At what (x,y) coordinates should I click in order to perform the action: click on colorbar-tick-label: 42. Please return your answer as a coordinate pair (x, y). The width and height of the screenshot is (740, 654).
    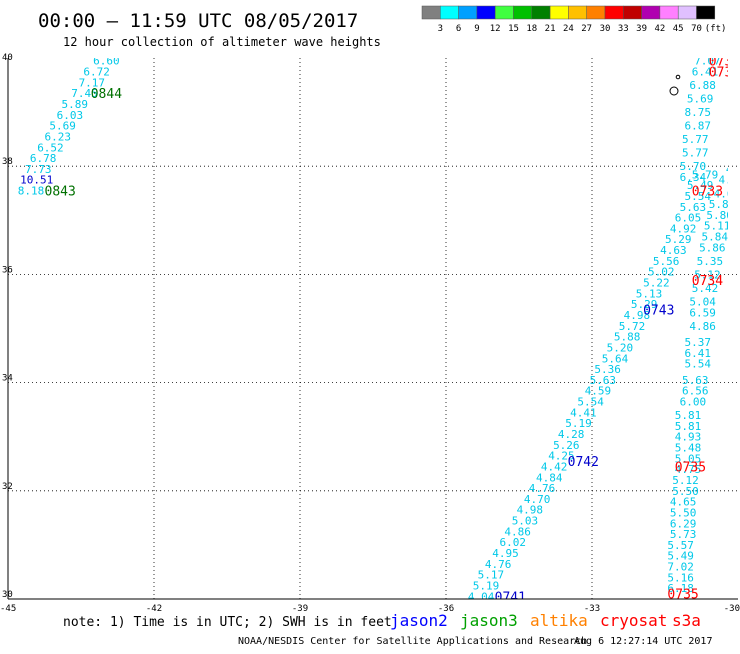
    Looking at the image, I should click on (659, 29).